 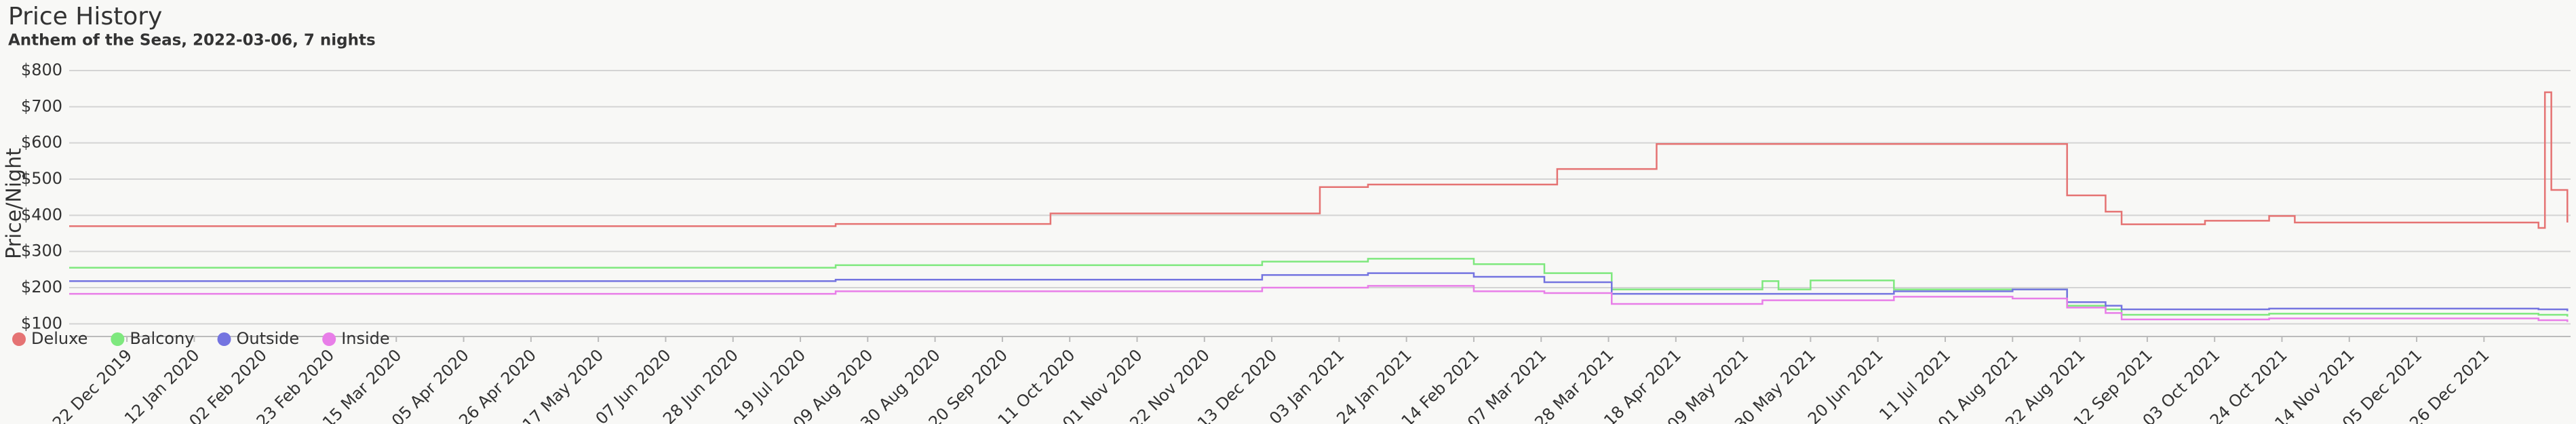 I want to click on y-tick-label: $500, so click(x=41, y=178).